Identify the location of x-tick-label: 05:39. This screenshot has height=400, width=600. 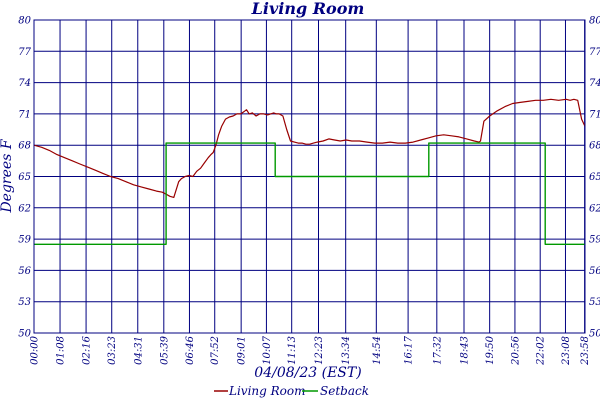
(164, 349).